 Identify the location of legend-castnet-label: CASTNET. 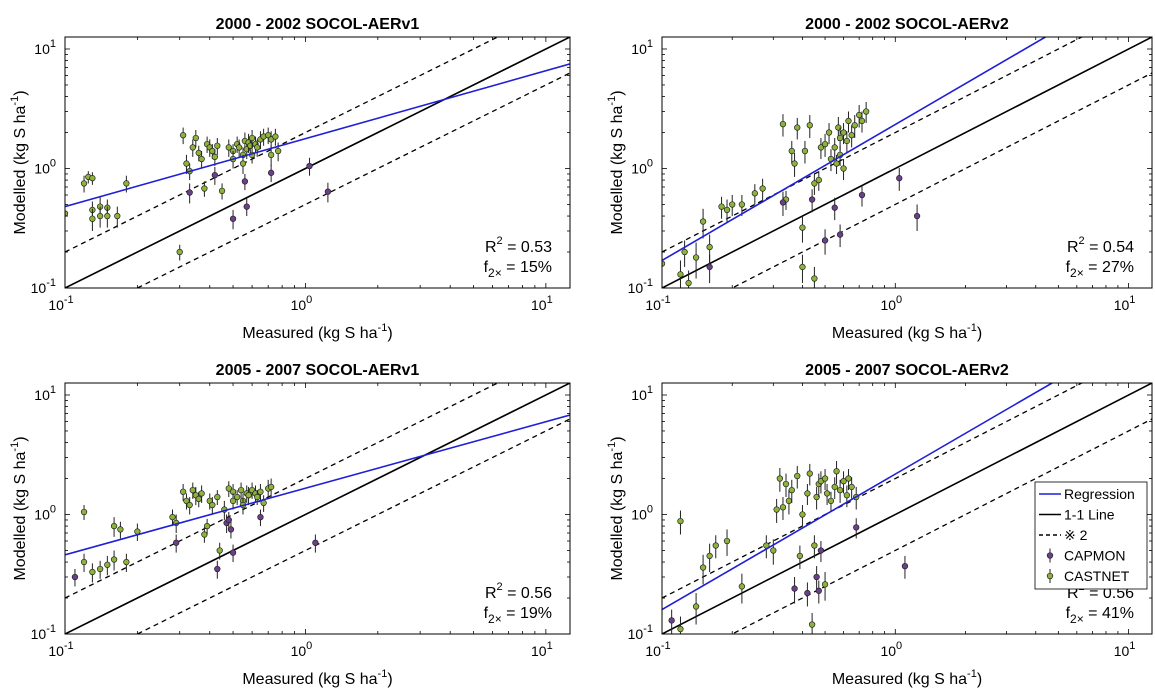
(1097, 576).